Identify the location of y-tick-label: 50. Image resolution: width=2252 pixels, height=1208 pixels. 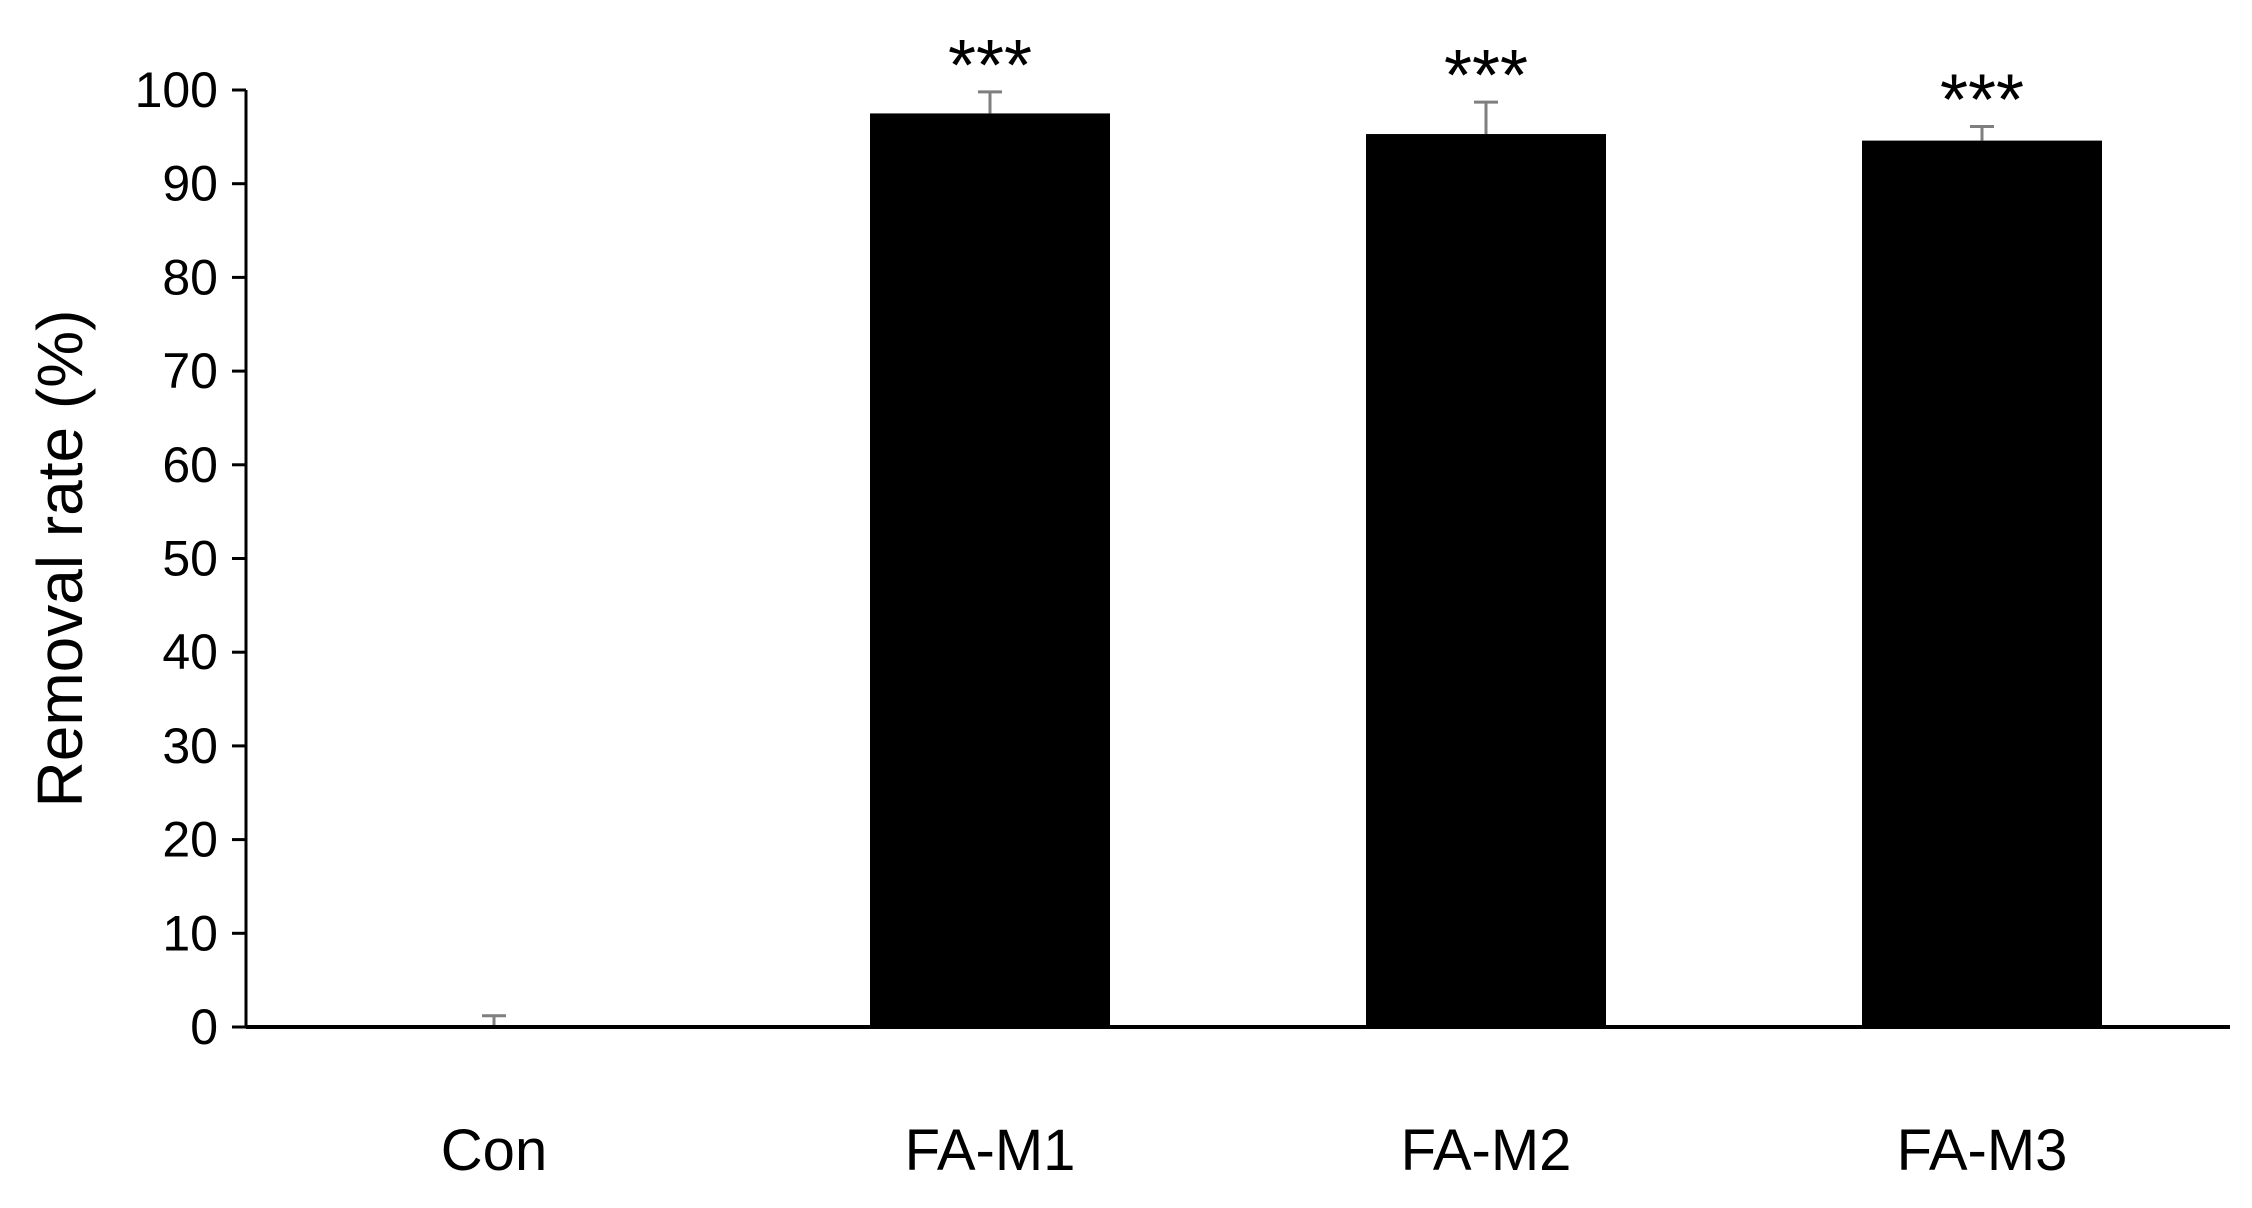
(190, 559).